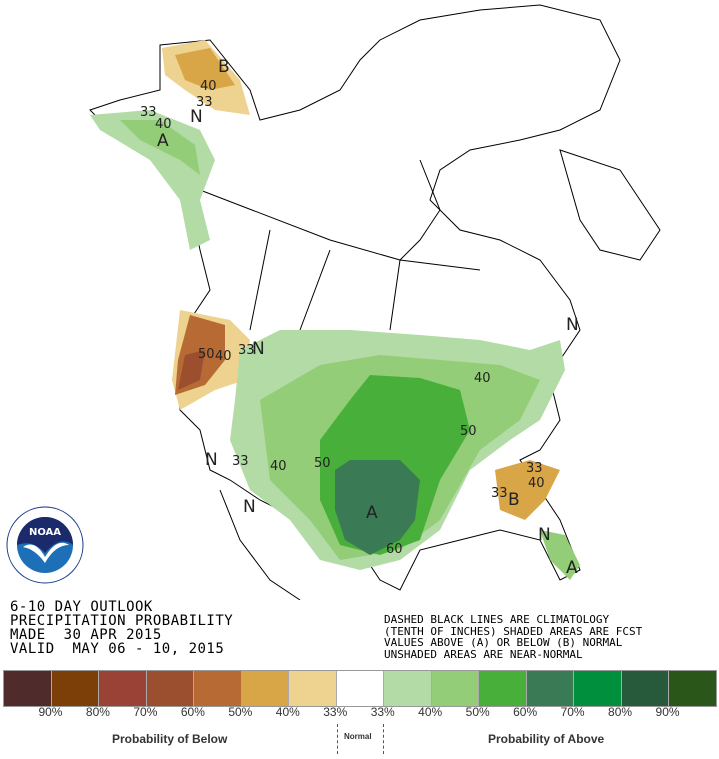 This screenshot has width=719, height=759. What do you see at coordinates (483, 654) in the screenshot?
I see `note-line-4: UNSHADED AREAS ARE NEAR-NORMAL` at bounding box center [483, 654].